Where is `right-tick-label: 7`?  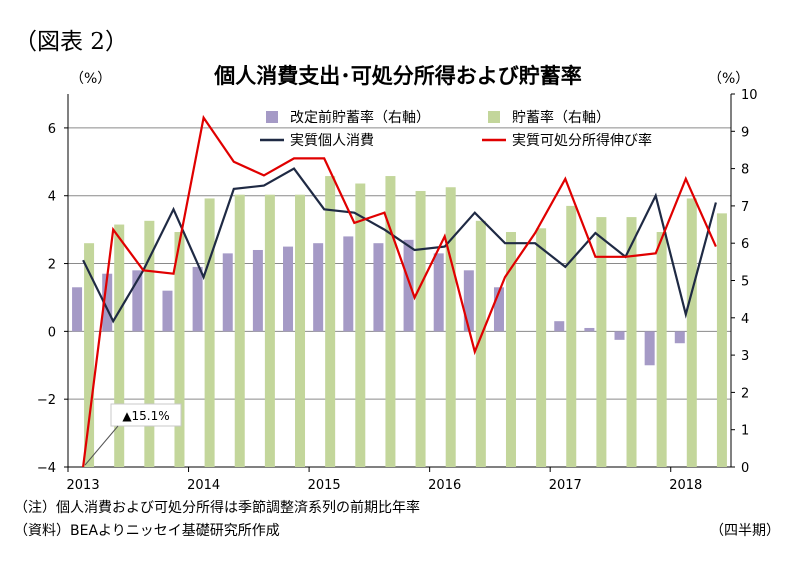
right-tick-label: 7 is located at coordinates (745, 207).